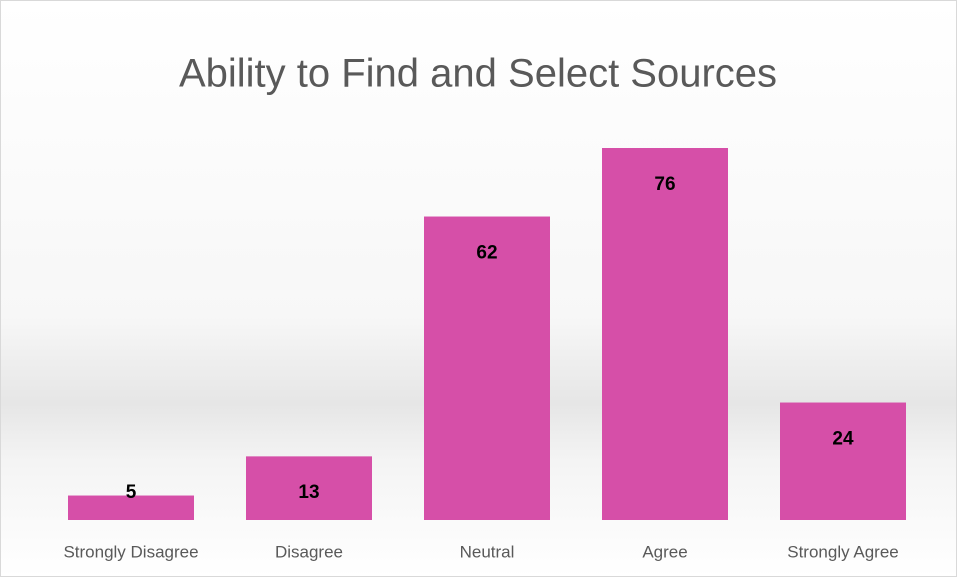 The width and height of the screenshot is (957, 577). Describe the element at coordinates (130, 551) in the screenshot. I see `x-tick-label: Strongly Disagree` at that location.